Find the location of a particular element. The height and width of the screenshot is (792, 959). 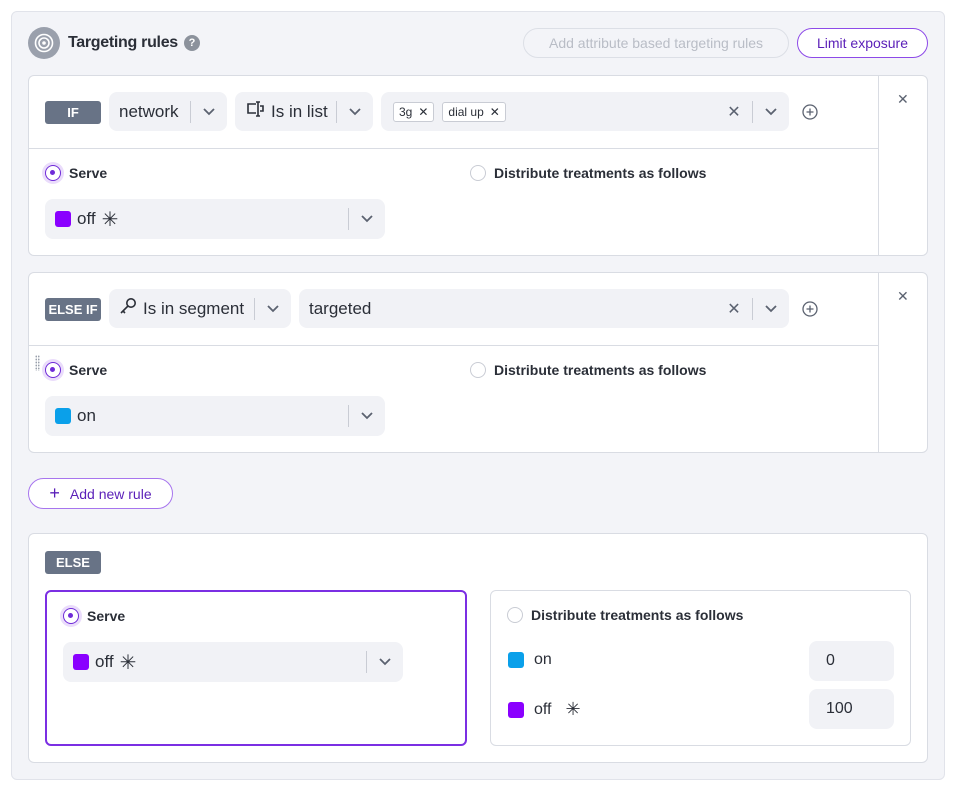

tag-label: dial up is located at coordinates (466, 111).